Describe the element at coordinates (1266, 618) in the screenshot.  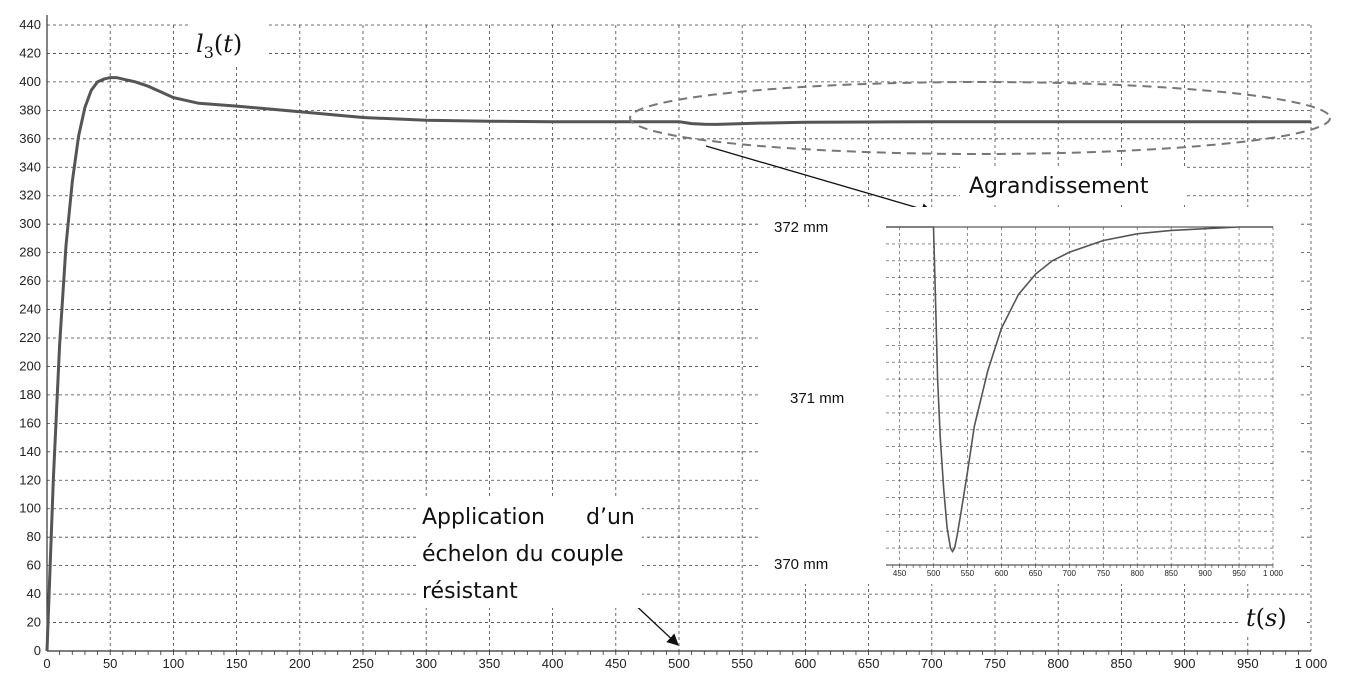
I see `x-axis-label: t(s)` at that location.